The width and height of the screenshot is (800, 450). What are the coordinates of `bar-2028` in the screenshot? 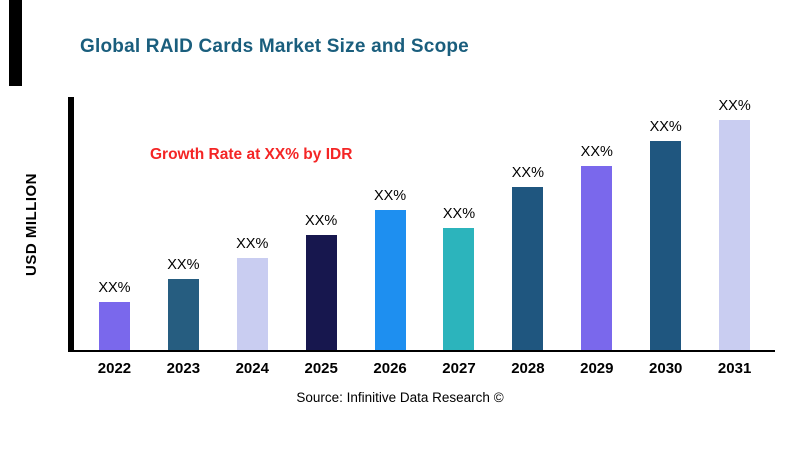 It's located at (528, 268).